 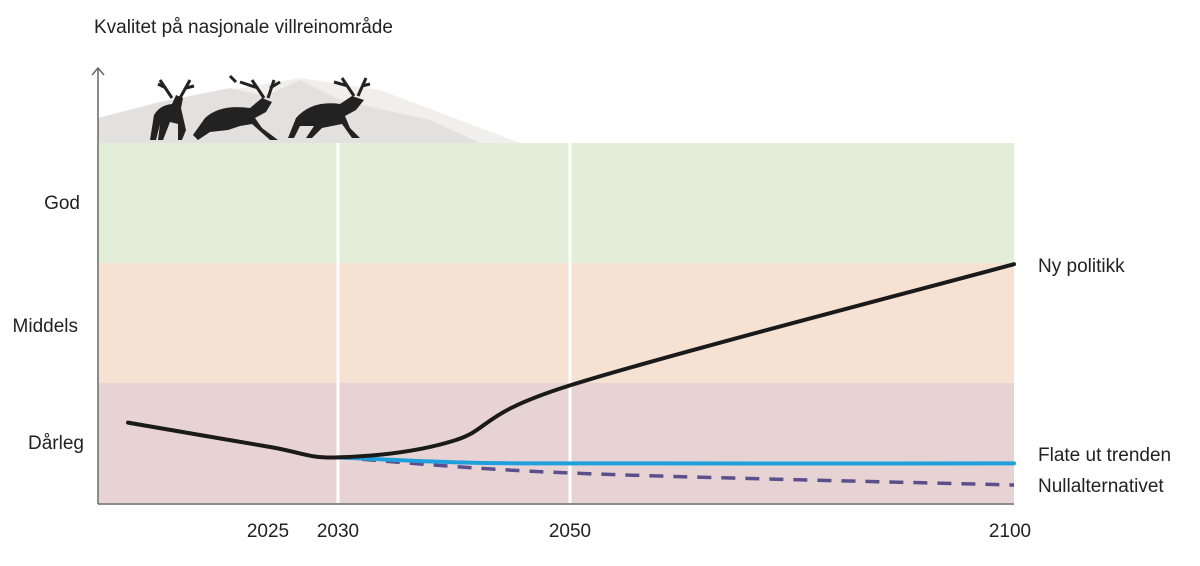 What do you see at coordinates (1101, 486) in the screenshot?
I see `legend-nullalternativet: Nullalternativet` at bounding box center [1101, 486].